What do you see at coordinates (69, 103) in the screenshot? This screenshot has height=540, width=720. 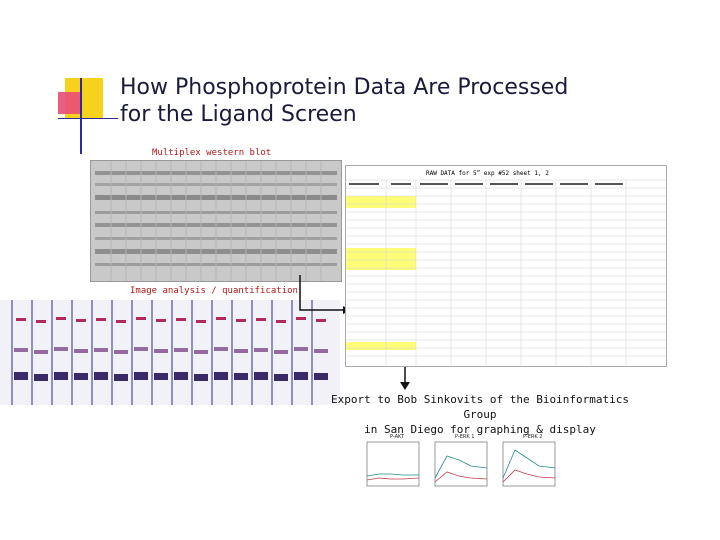 I see `accent-pink-square` at bounding box center [69, 103].